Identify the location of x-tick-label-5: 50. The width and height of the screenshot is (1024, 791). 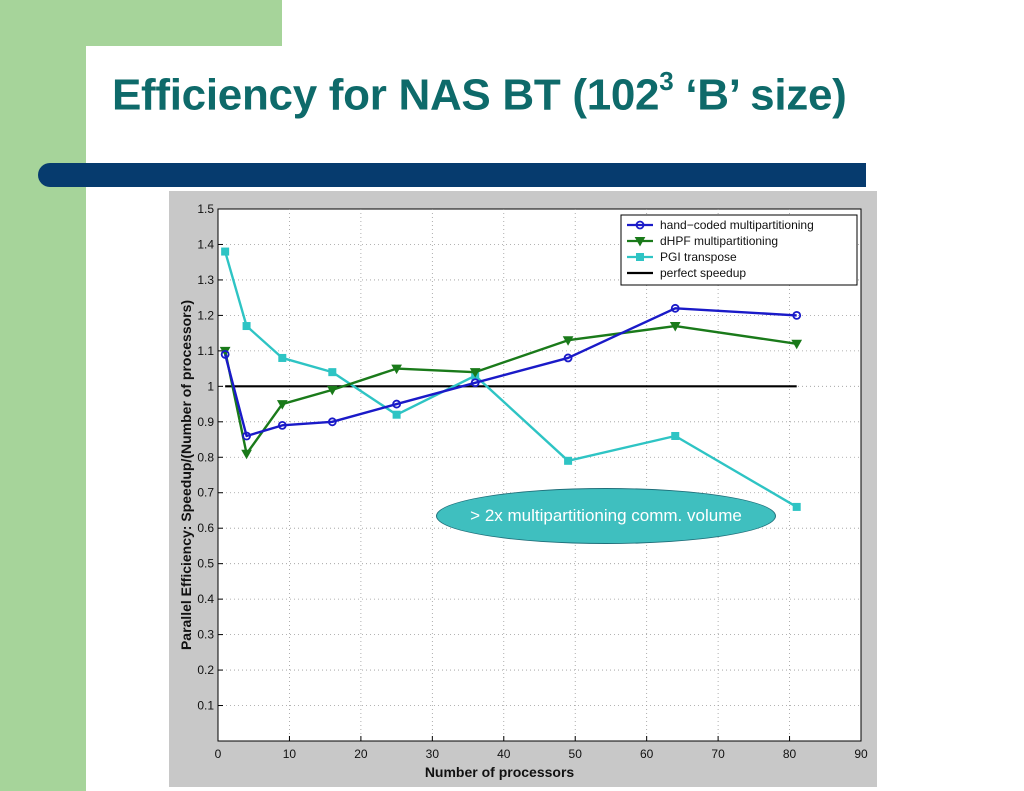
(576, 754).